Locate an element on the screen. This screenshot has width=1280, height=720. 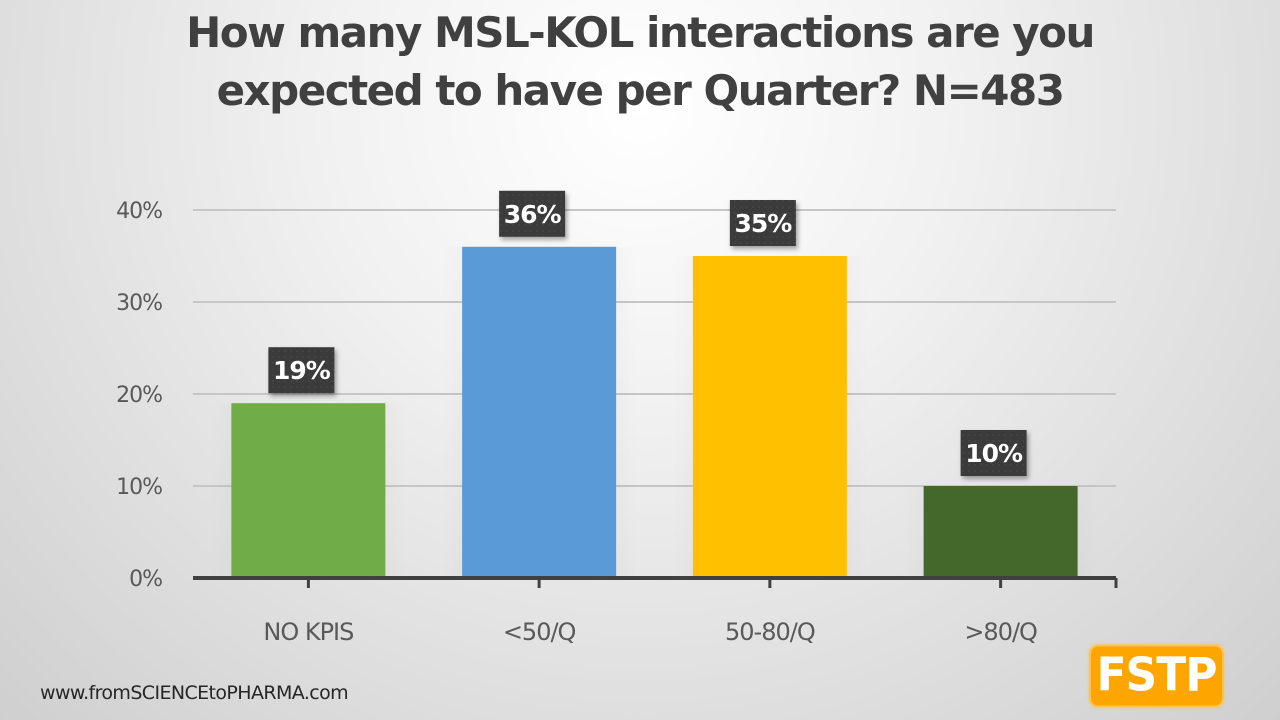
data-label: 35% is located at coordinates (762, 223).